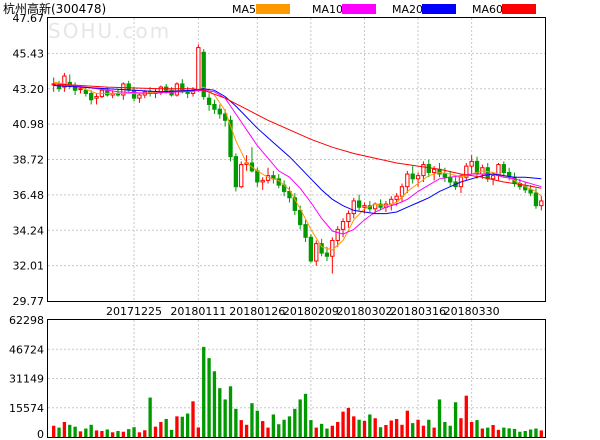 This screenshot has width=600, height=440. I want to click on legend-swatch-ma10, so click(359, 9).